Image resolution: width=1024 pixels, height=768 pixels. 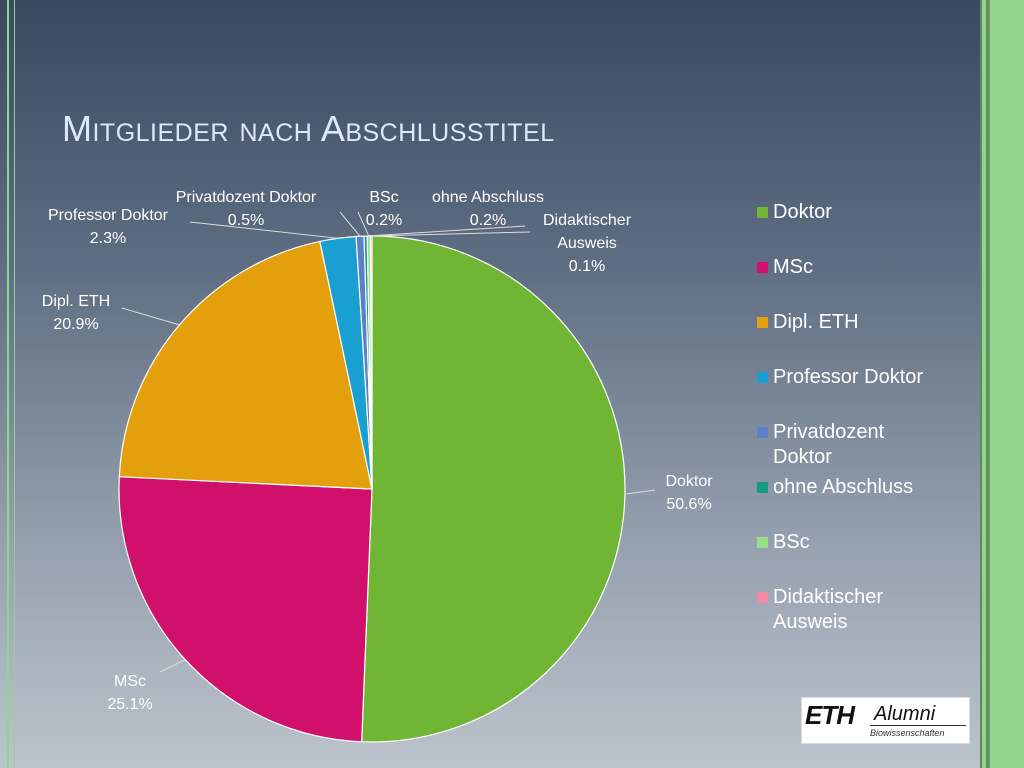 I want to click on logo-small-text: Biowissenschaften, so click(x=907, y=733).